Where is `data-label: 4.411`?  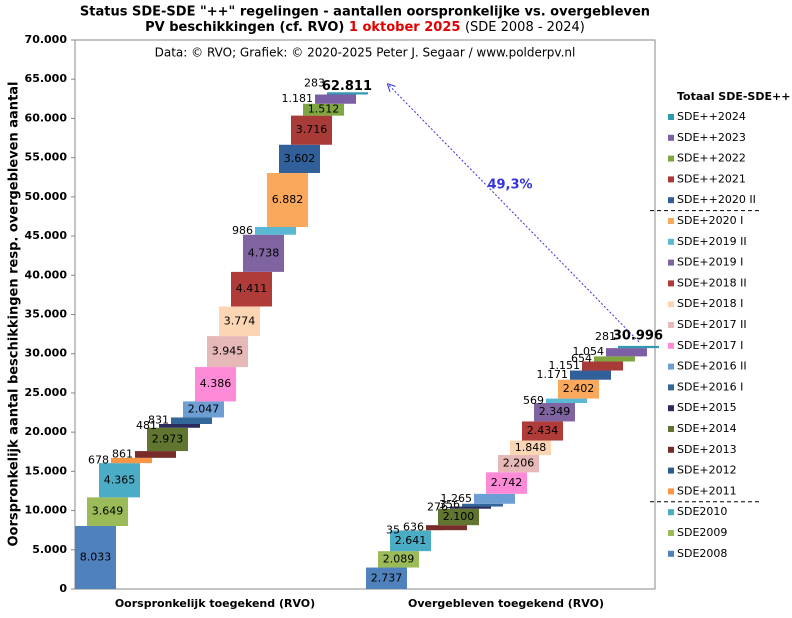 data-label: 4.411 is located at coordinates (252, 288).